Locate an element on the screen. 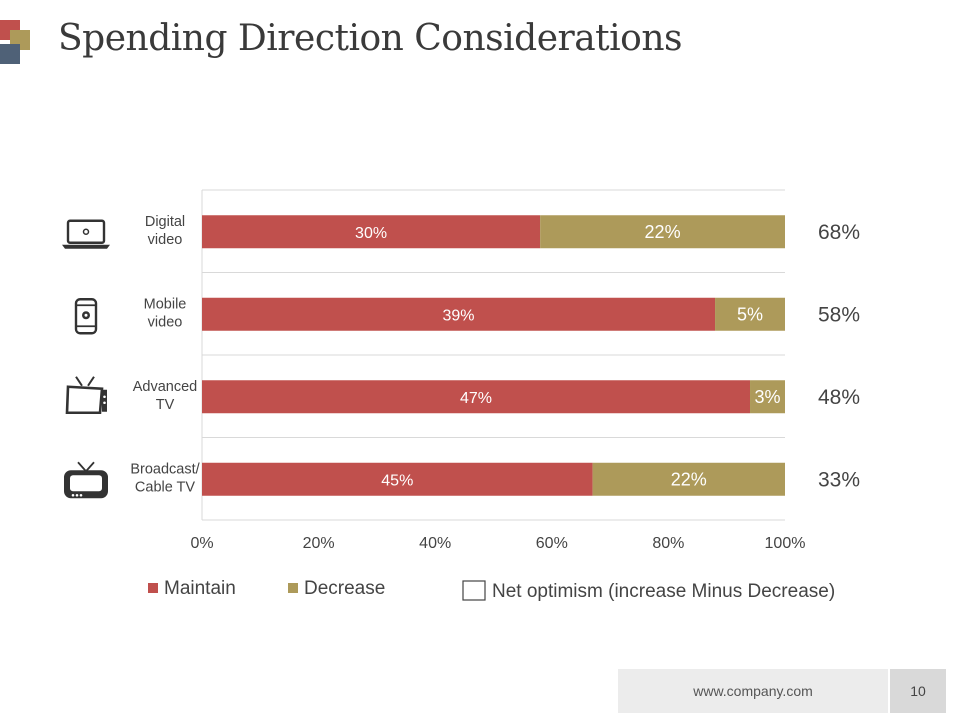 This screenshot has height=720, width=960. net-optimism-label: 58% is located at coordinates (839, 314).